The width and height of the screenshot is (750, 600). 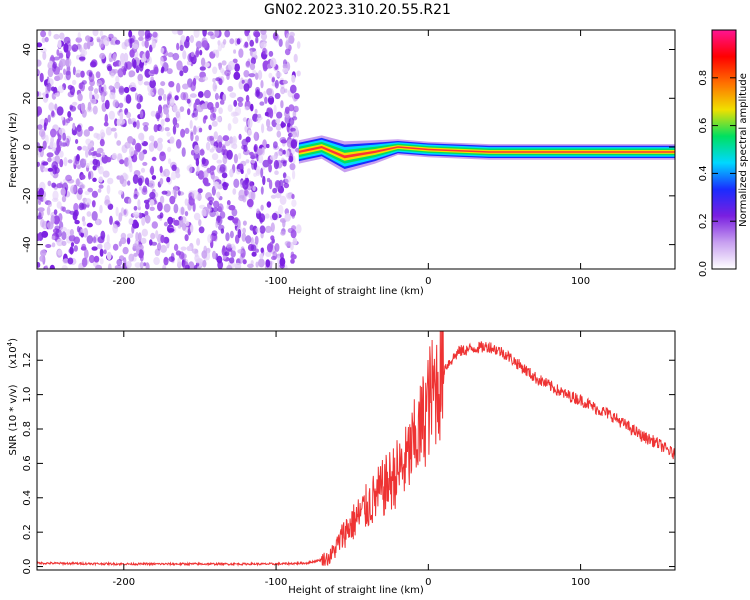 What do you see at coordinates (27, 532) in the screenshot?
I see `y-tick-label: 0.2` at bounding box center [27, 532].